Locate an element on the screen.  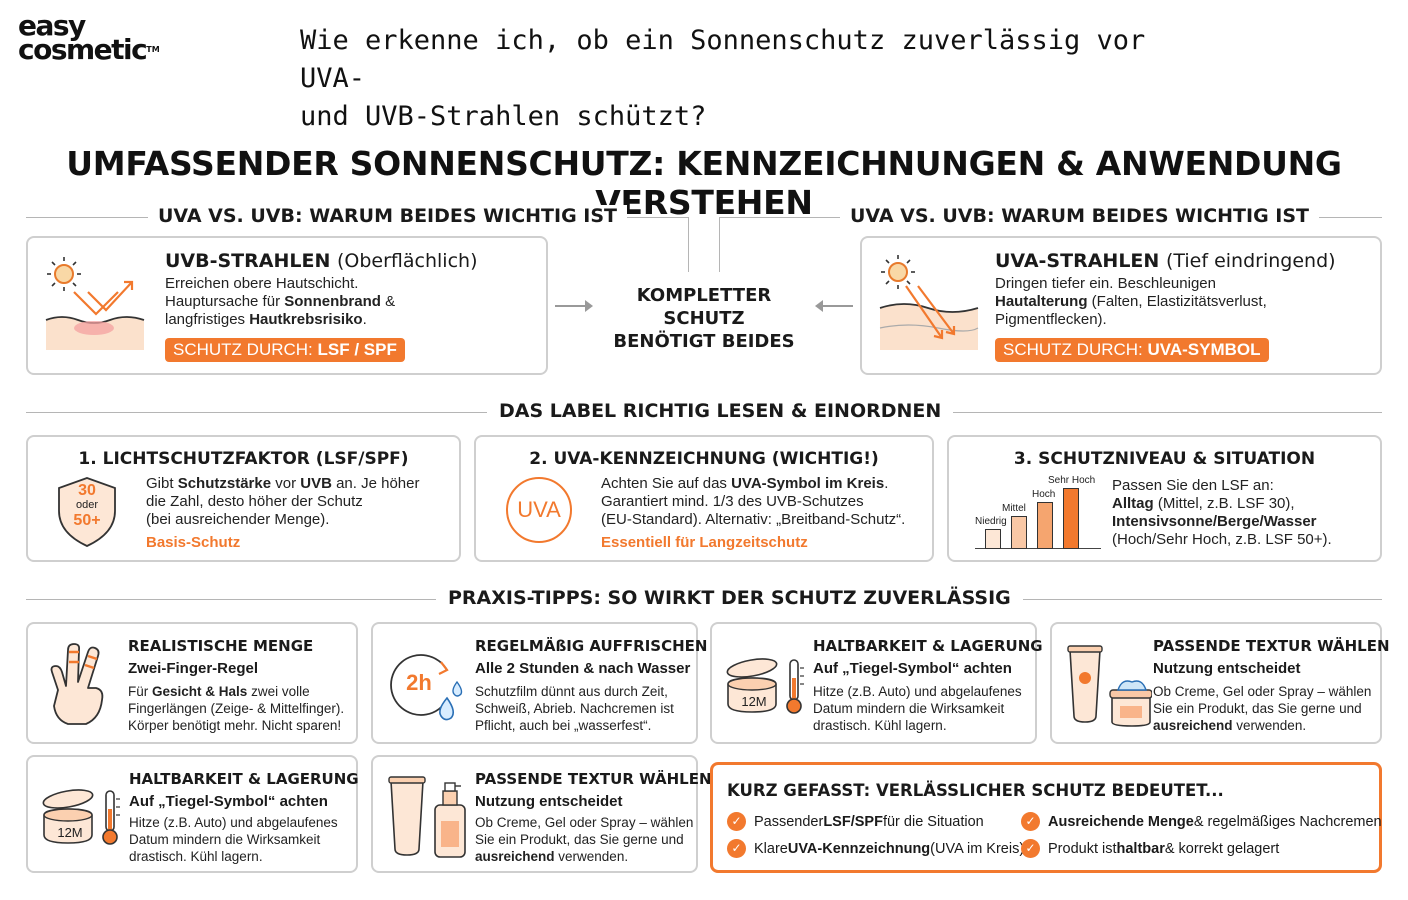
uva-pill-label: SCHUTZ DURCH: is located at coordinates (1075, 349).